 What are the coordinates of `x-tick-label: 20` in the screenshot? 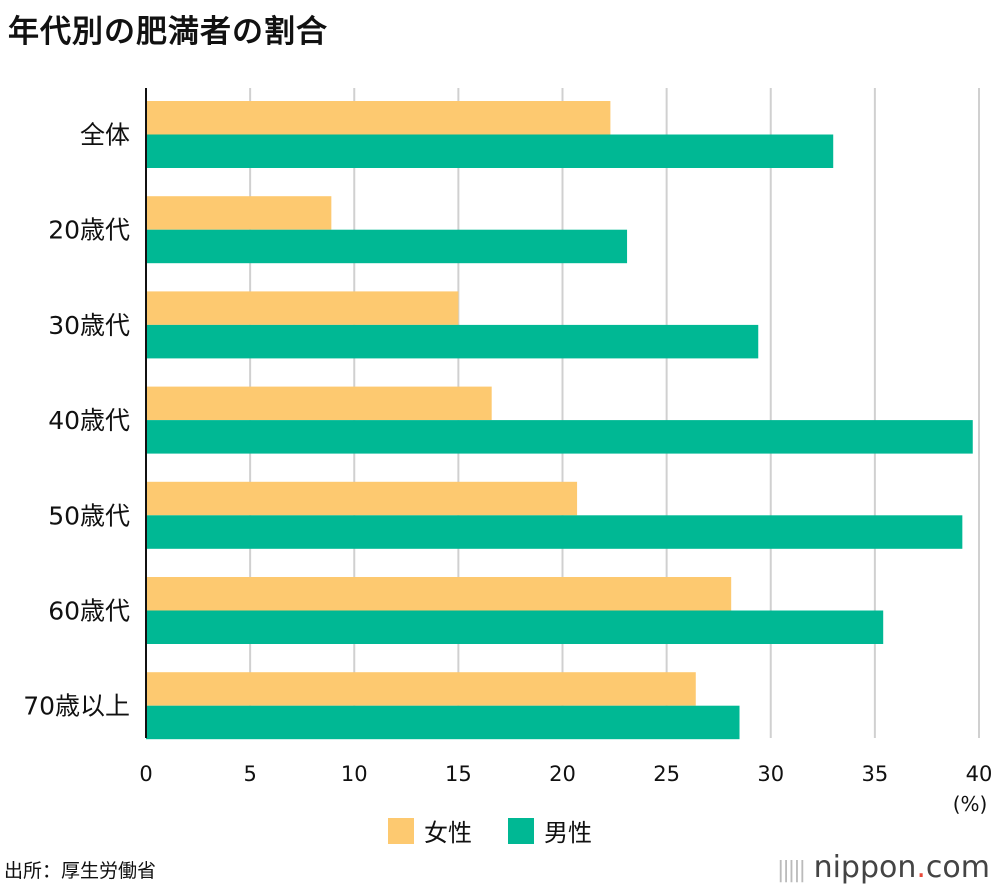 It's located at (562, 774).